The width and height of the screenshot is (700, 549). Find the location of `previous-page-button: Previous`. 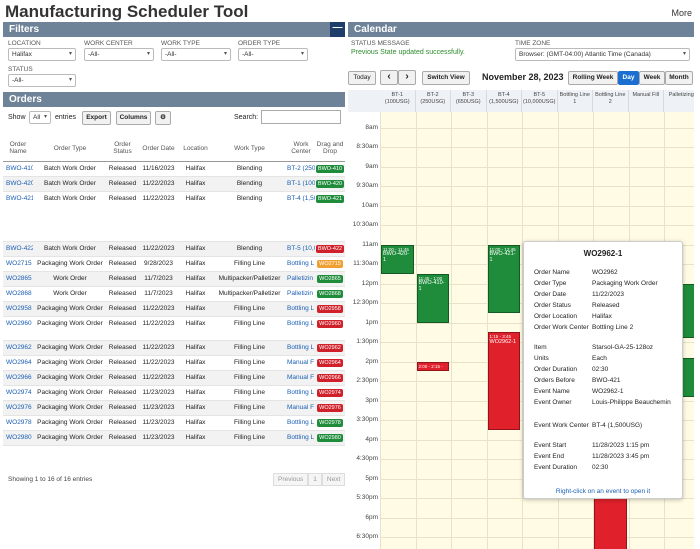

previous-page-button: Previous is located at coordinates (291, 479).